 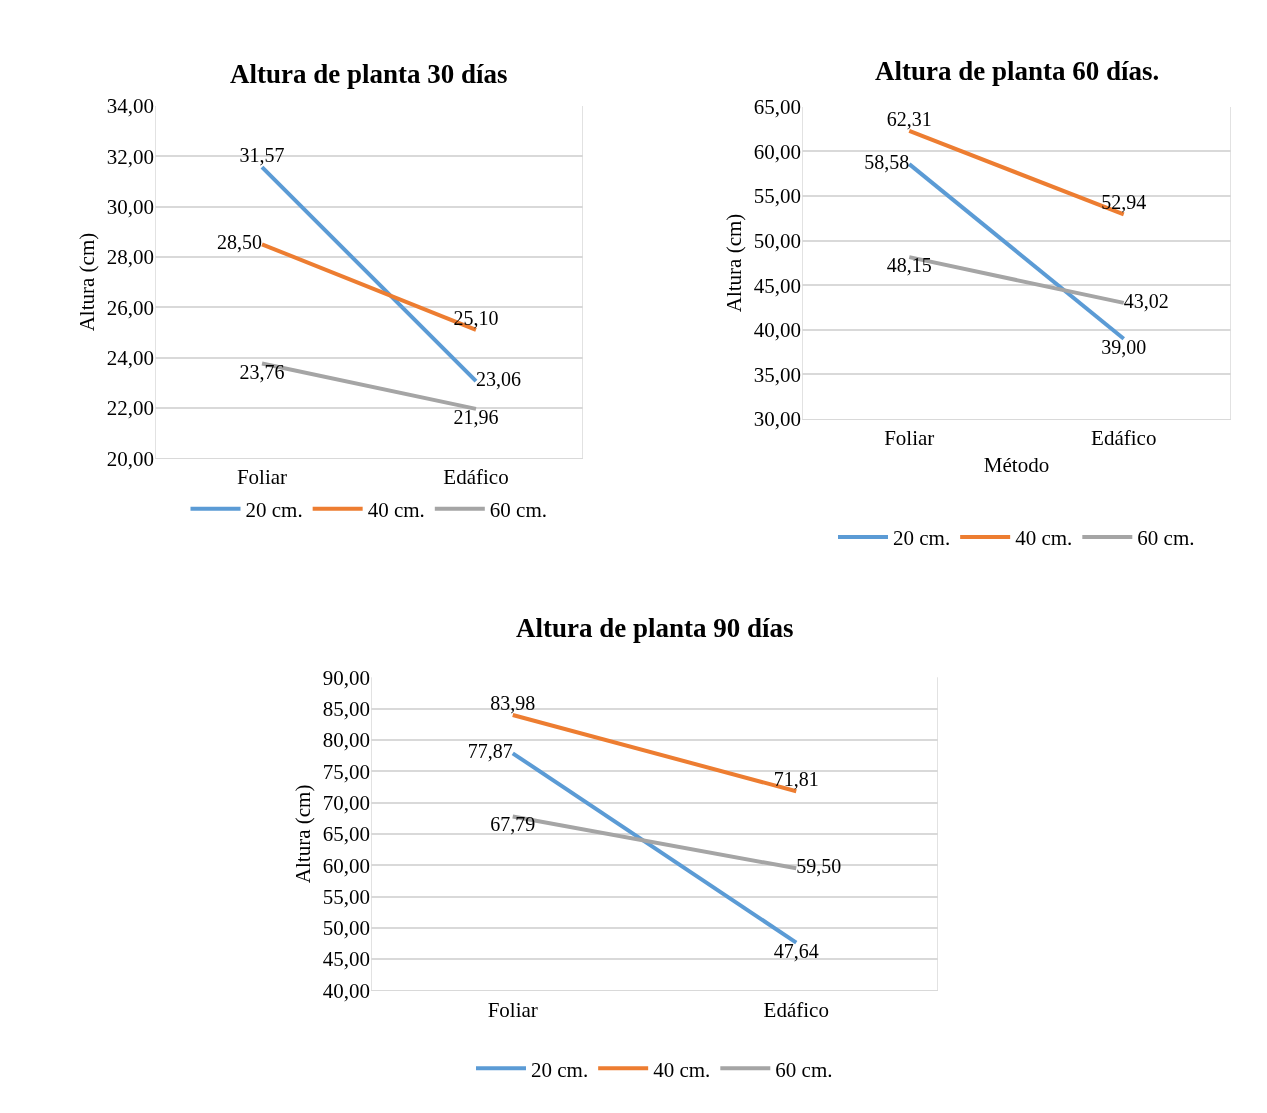 What do you see at coordinates (346, 677) in the screenshot?
I see `y-tick-label: 90,00` at bounding box center [346, 677].